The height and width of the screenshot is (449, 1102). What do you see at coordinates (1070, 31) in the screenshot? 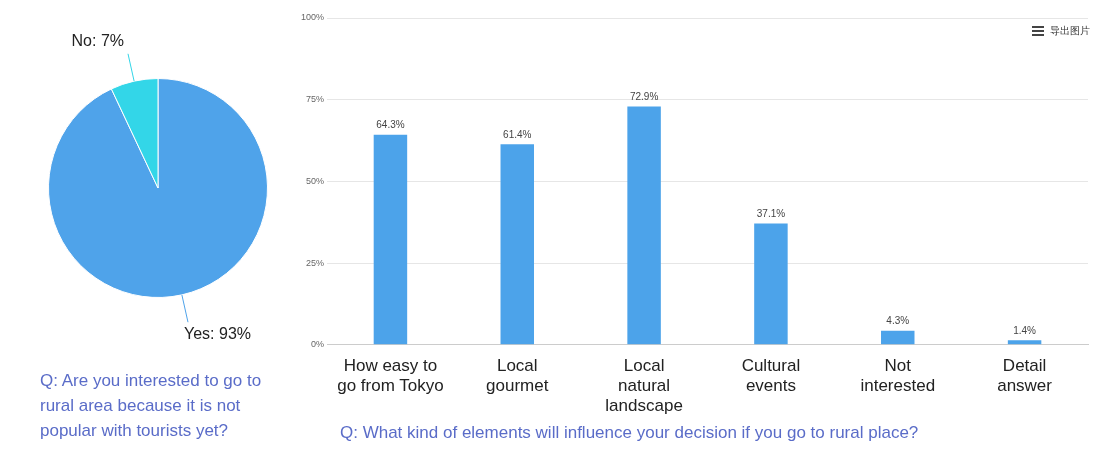
I see `annotation: 导出图片` at bounding box center [1070, 31].